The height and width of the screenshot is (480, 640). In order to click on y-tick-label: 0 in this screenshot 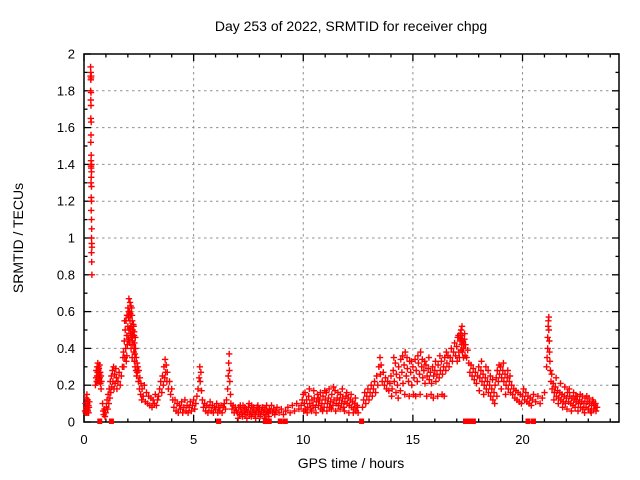, I will do `click(71, 422)`.